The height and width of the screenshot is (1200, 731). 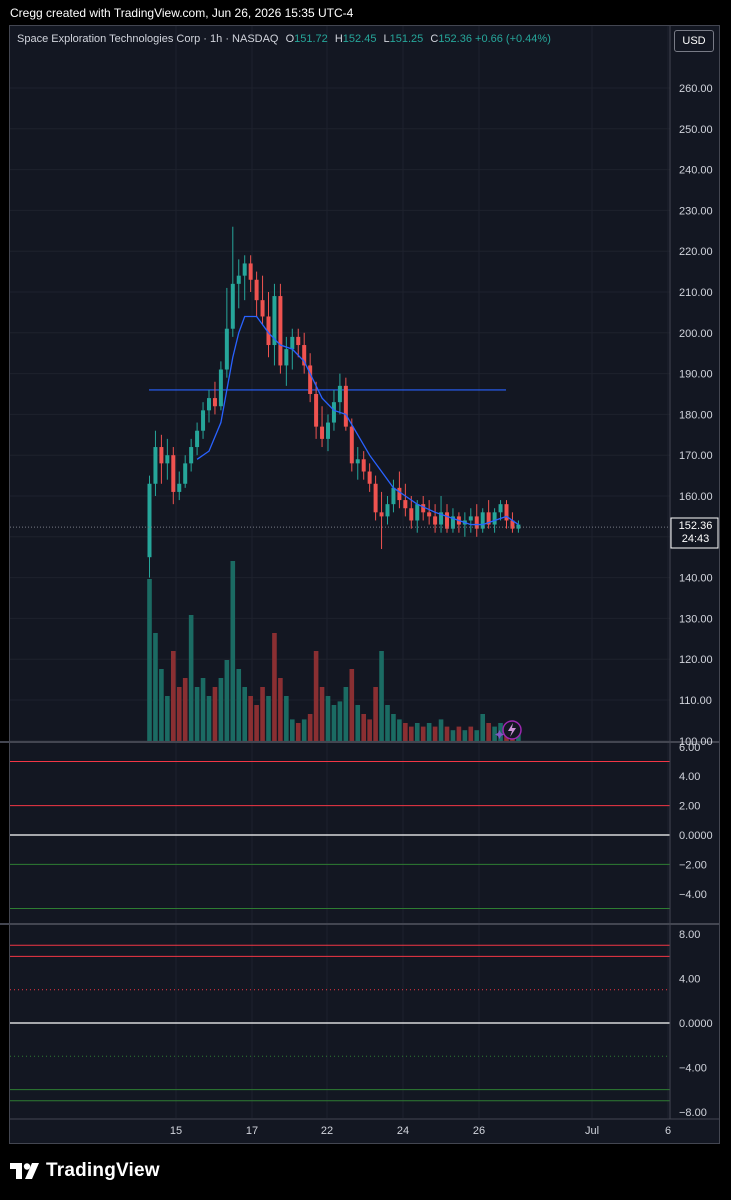 I want to click on price-tick-label: 180.00, so click(x=696, y=415).